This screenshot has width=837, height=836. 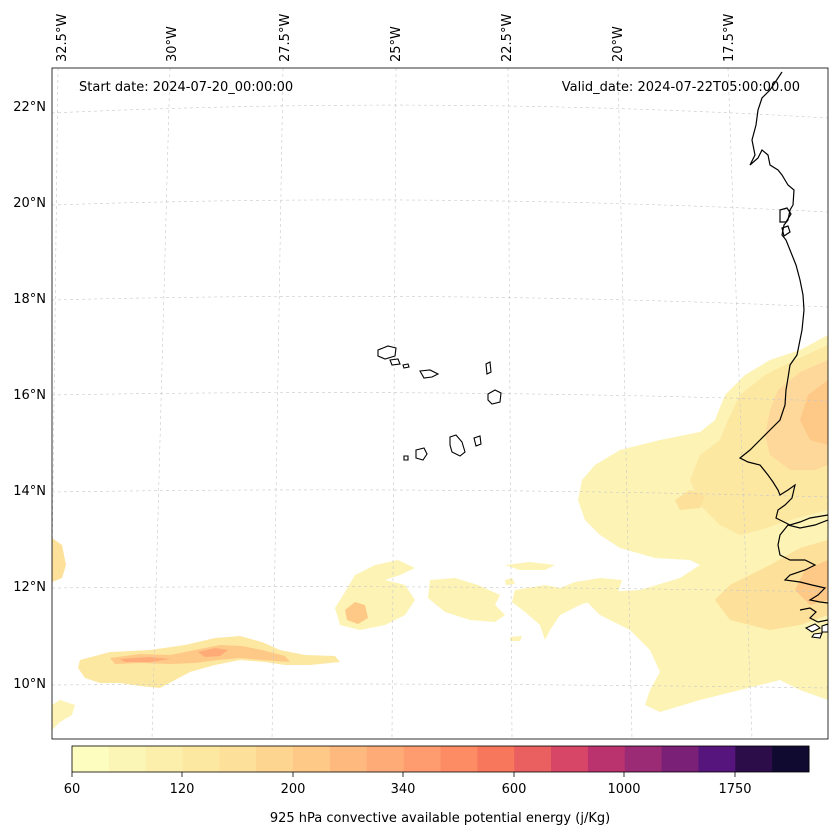 I want to click on coast-inlet, so click(x=813, y=615).